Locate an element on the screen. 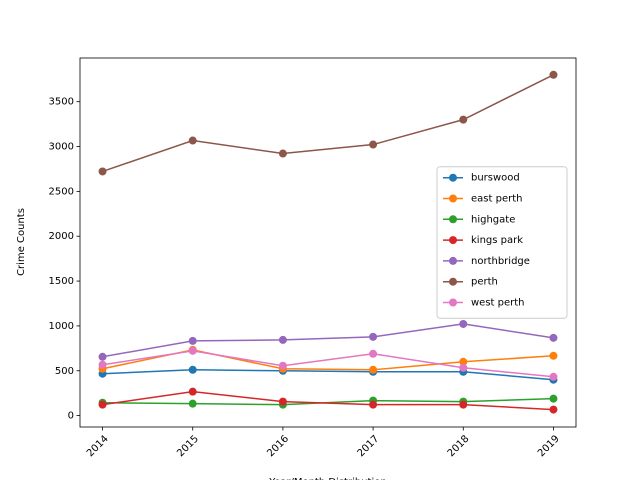  y-tick-label: 3000 is located at coordinates (61, 147).